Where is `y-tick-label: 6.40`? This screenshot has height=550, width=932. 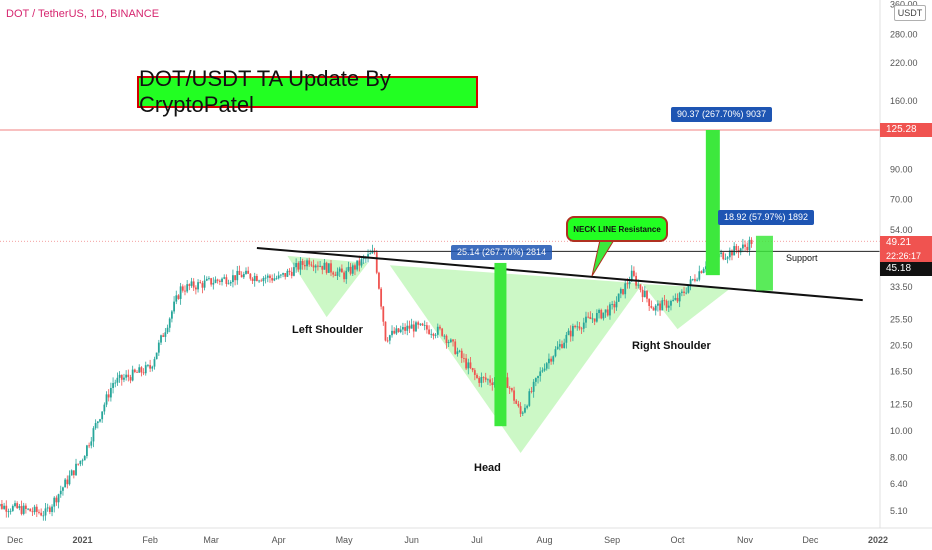 y-tick-label: 6.40 is located at coordinates (899, 484).